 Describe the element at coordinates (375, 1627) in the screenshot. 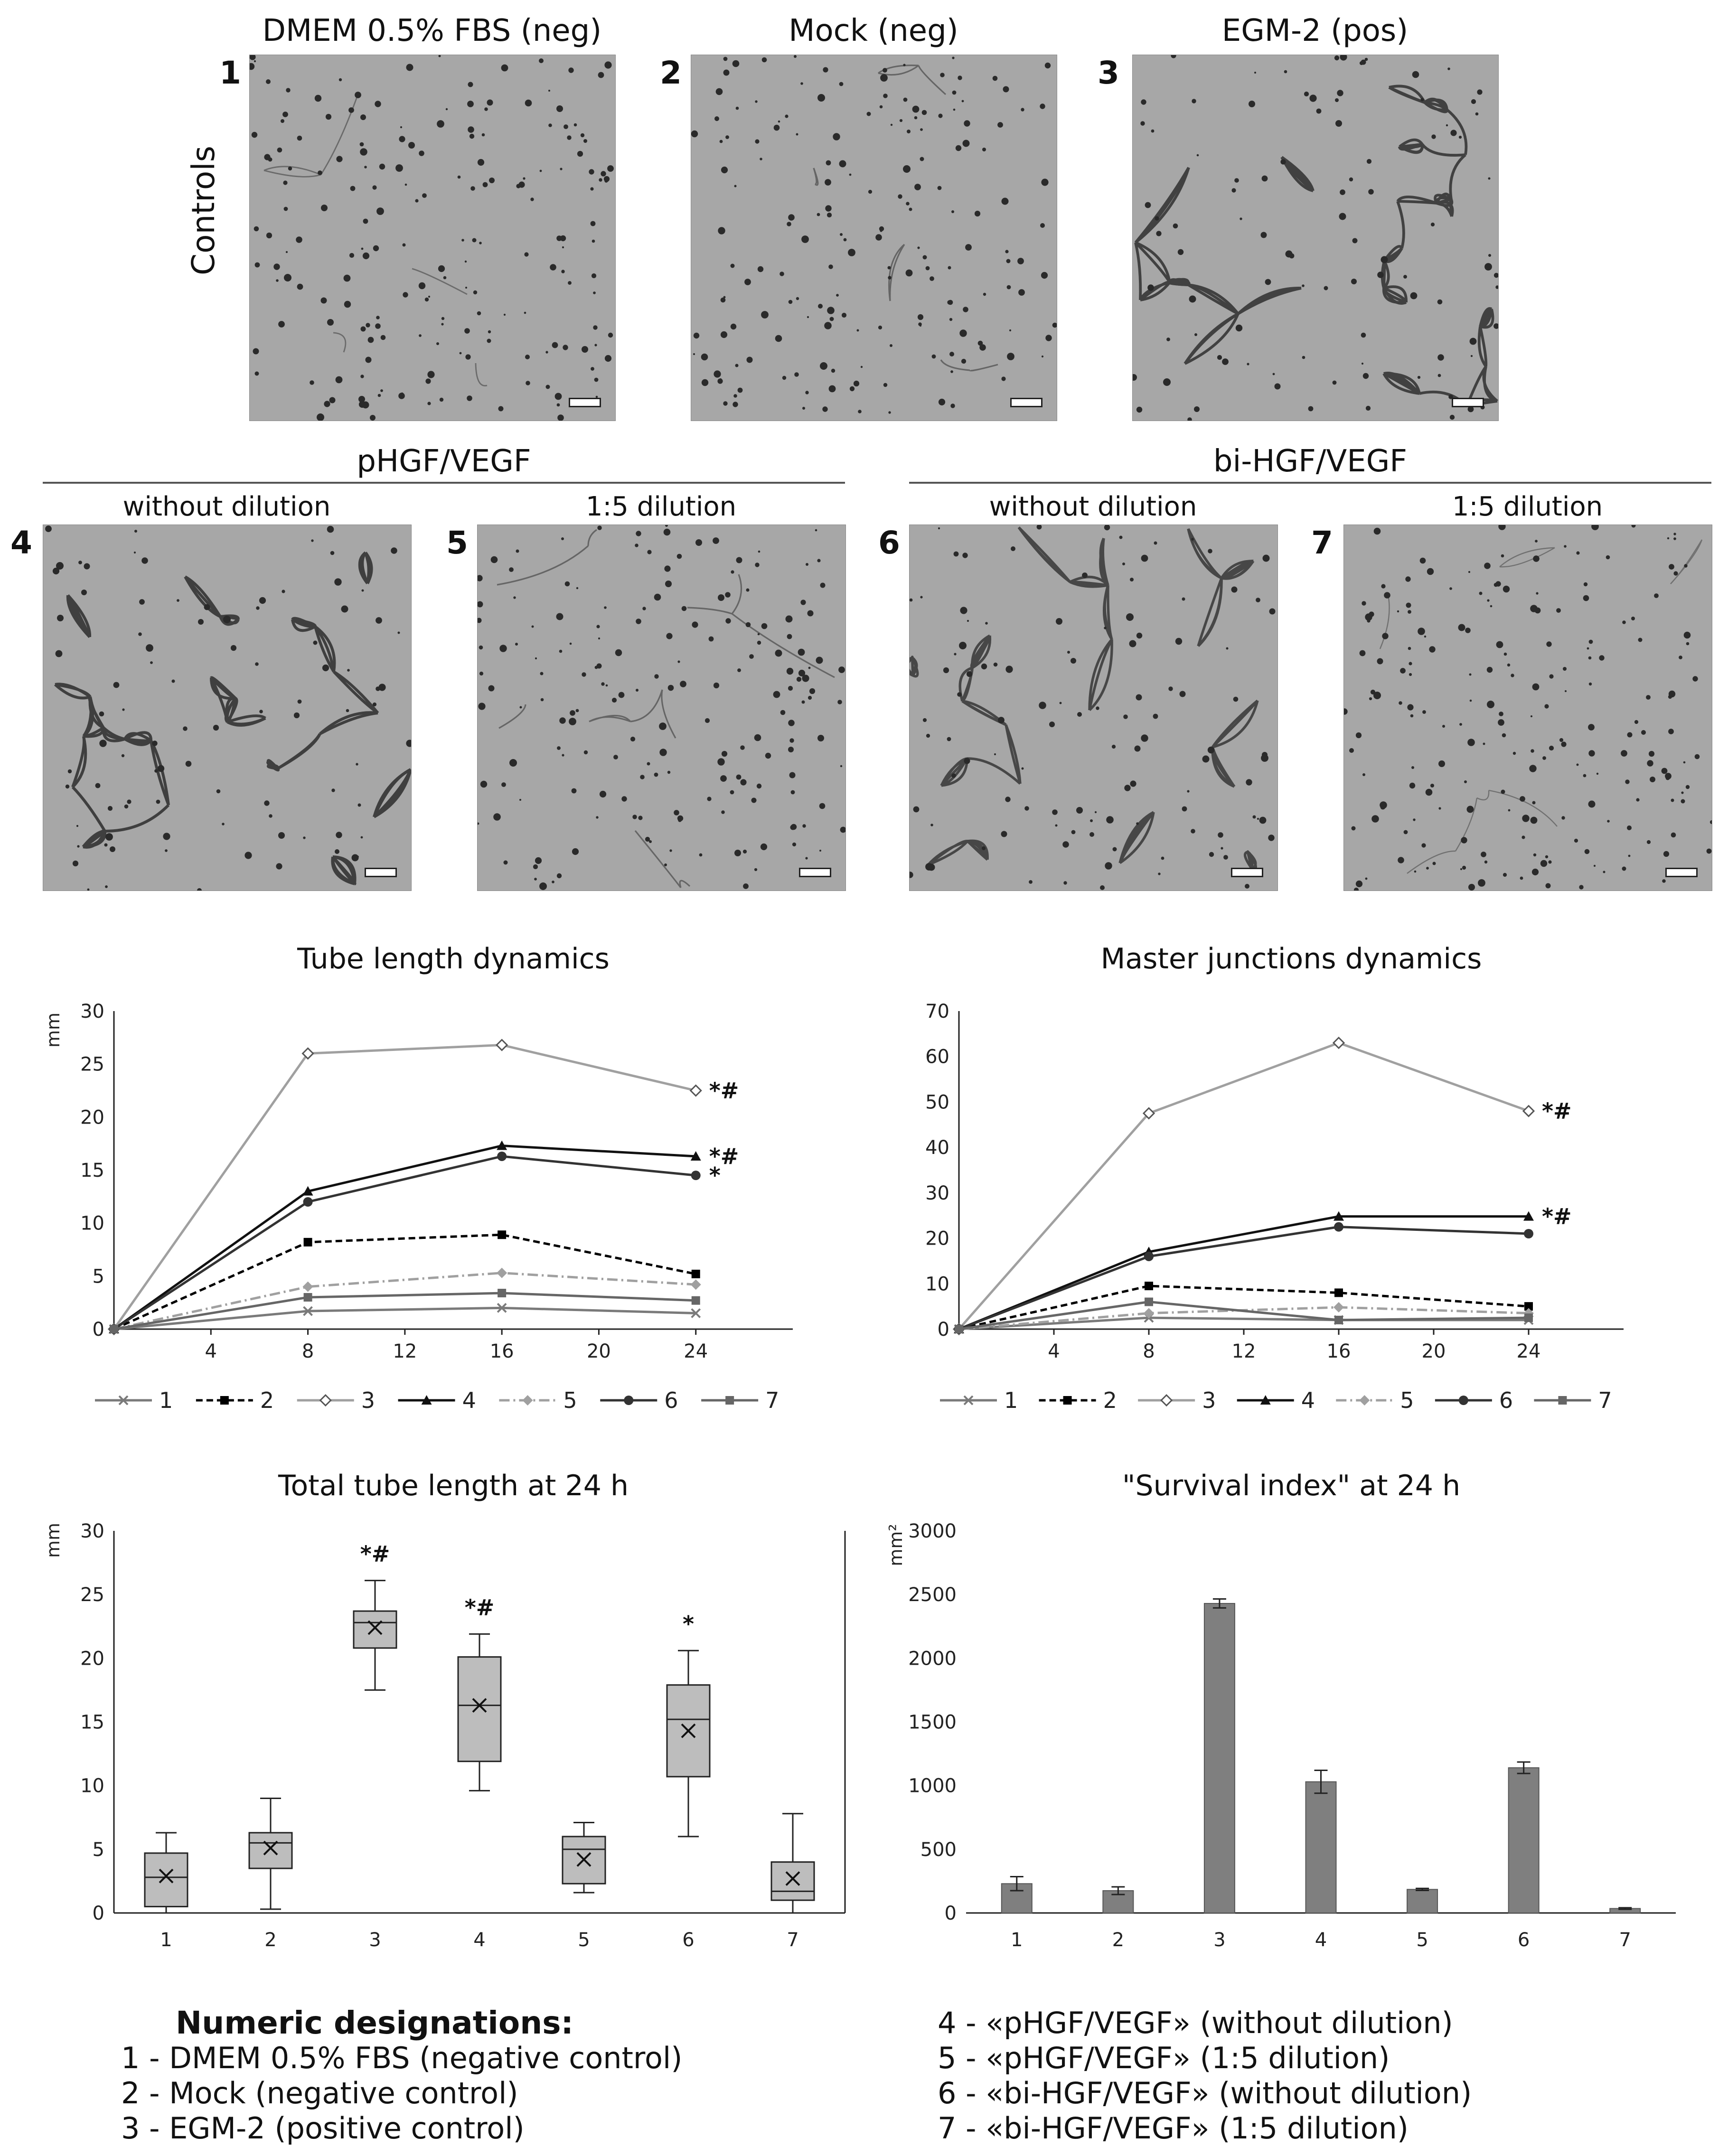

I see `mean-marker` at that location.